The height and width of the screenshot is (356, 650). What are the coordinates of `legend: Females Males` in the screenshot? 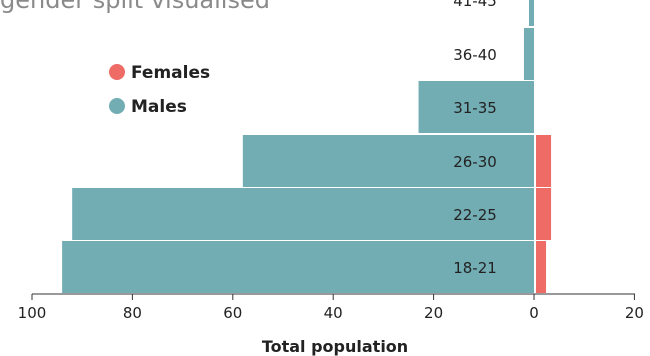 It's located at (159, 90).